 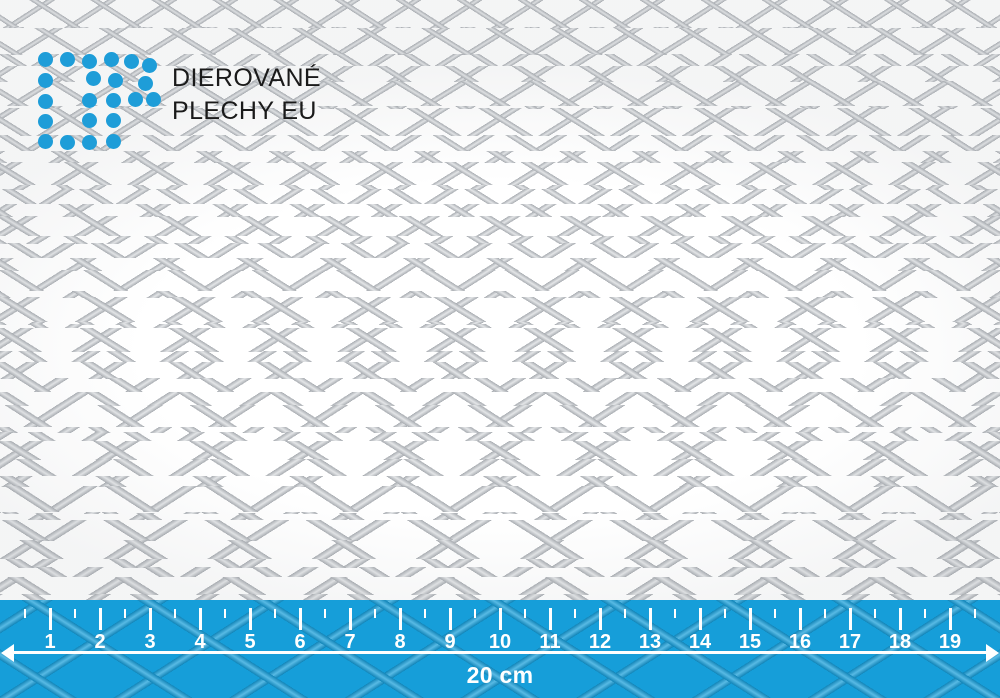 I want to click on ruler-tick-label: 15, so click(x=750, y=642).